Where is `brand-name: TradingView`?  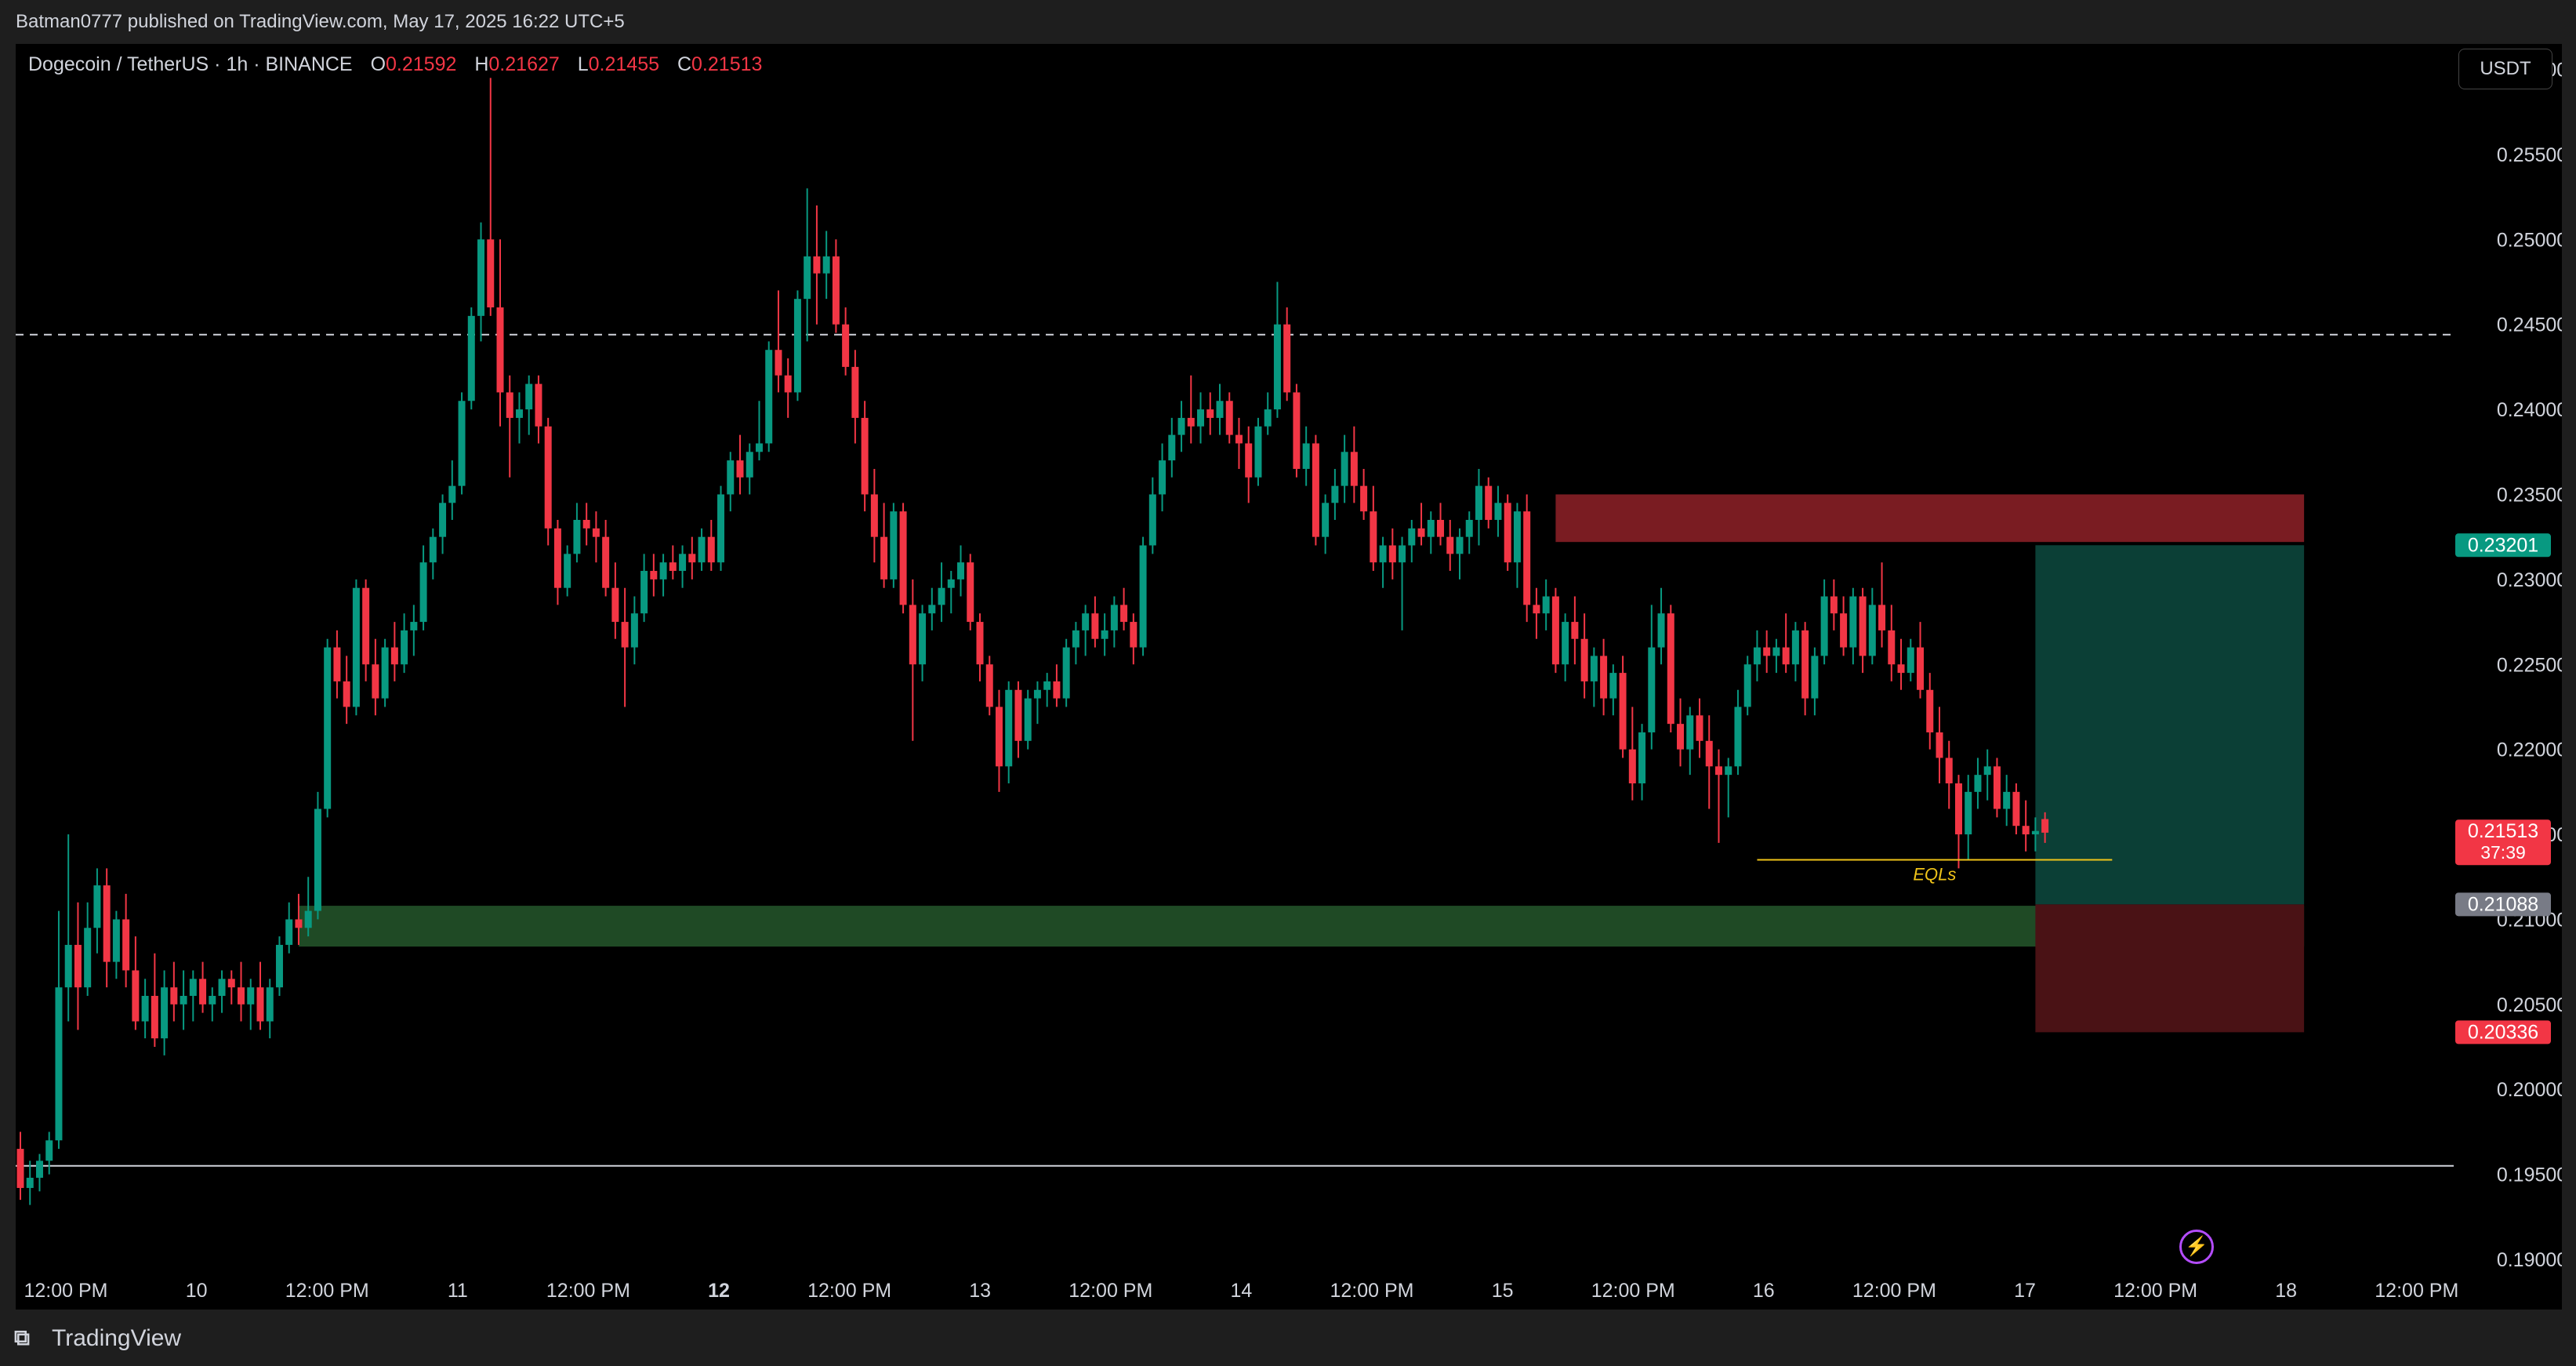
brand-name: TradingView is located at coordinates (117, 1338).